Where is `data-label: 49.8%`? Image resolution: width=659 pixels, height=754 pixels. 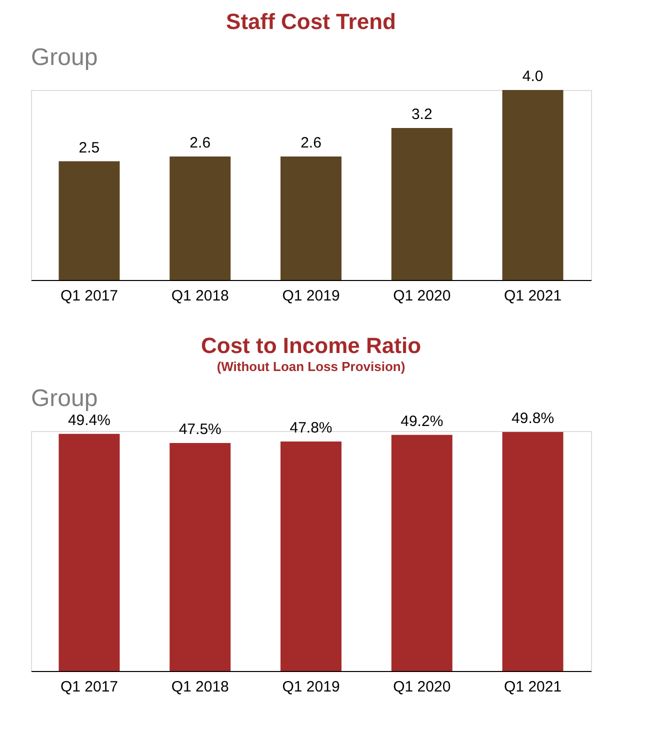
data-label: 49.8% is located at coordinates (533, 418).